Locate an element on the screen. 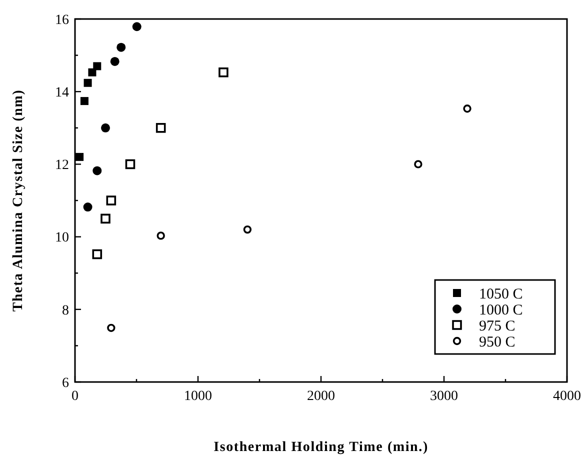 This screenshot has width=587, height=459. y-tick-label: 6 is located at coordinates (65, 383).